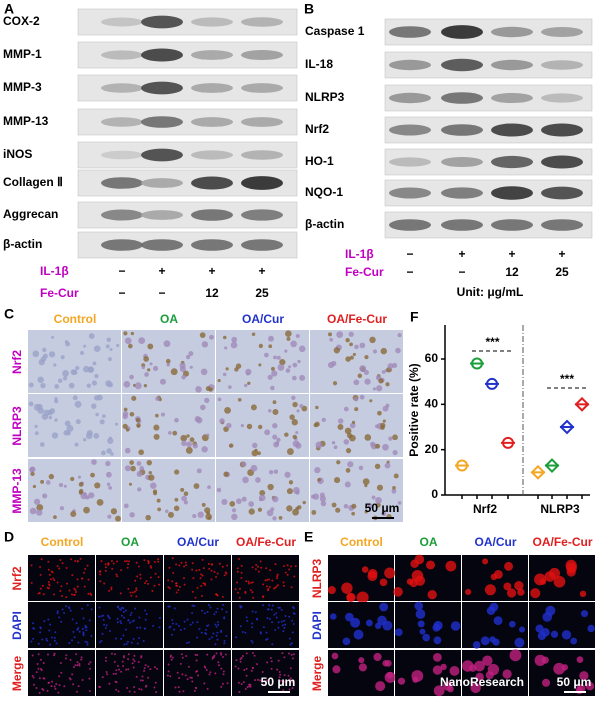 This screenshot has height=704, width=597. I want to click on condition-label: Fe-Cur, so click(59, 293).